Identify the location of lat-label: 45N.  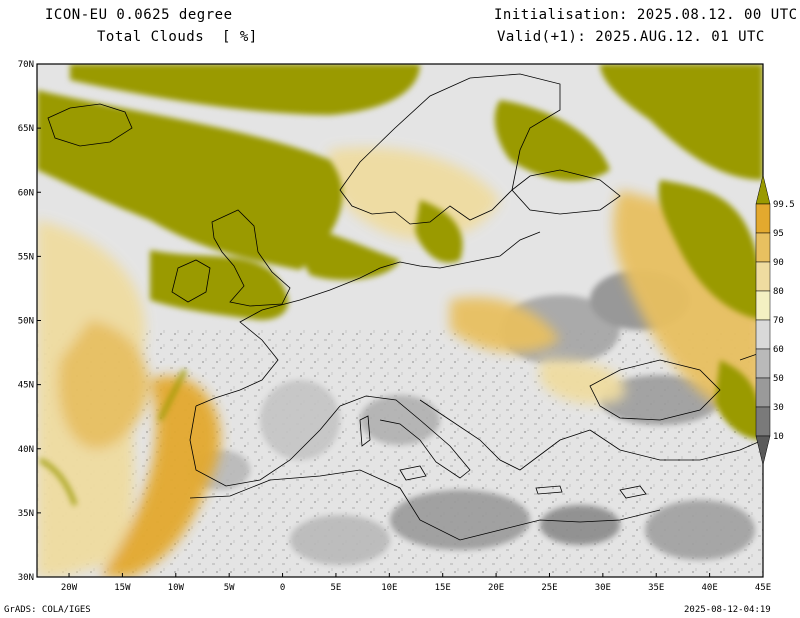
(26, 386).